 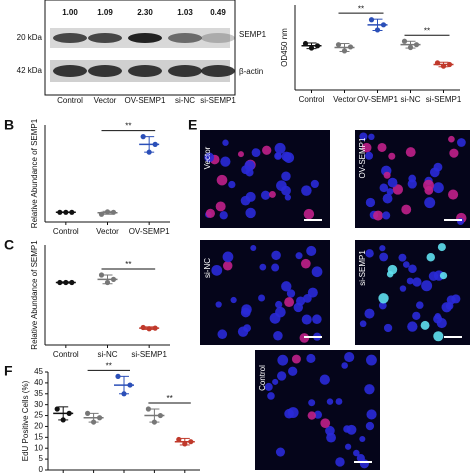 What do you see at coordinates (109, 365) in the screenshot?
I see `significance: **` at bounding box center [109, 365].